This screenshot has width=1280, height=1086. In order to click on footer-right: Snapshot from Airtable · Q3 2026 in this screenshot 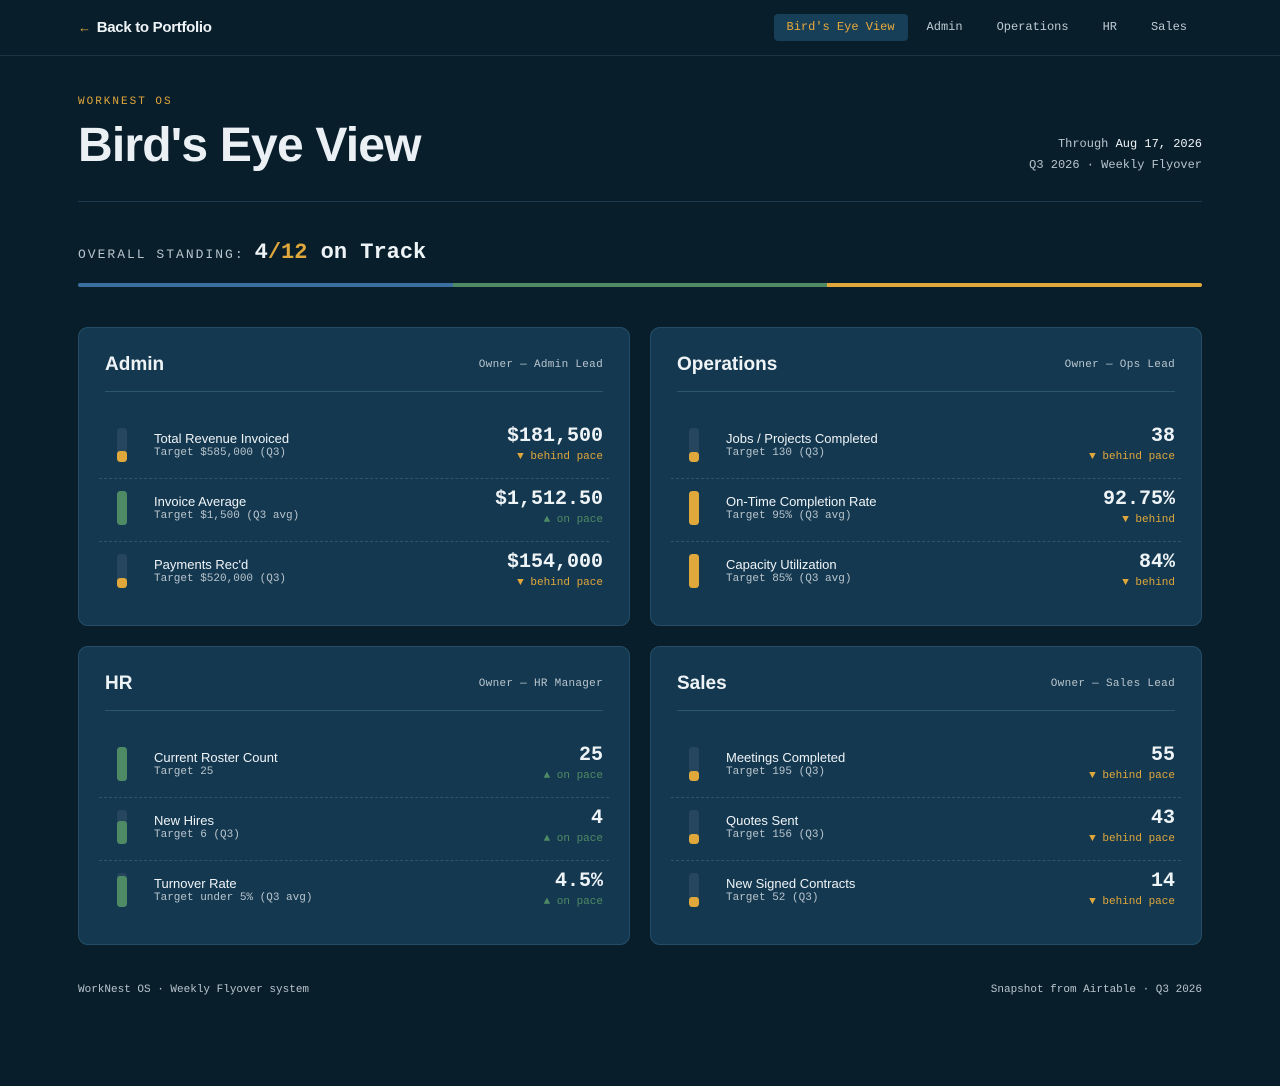, I will do `click(1096, 990)`.